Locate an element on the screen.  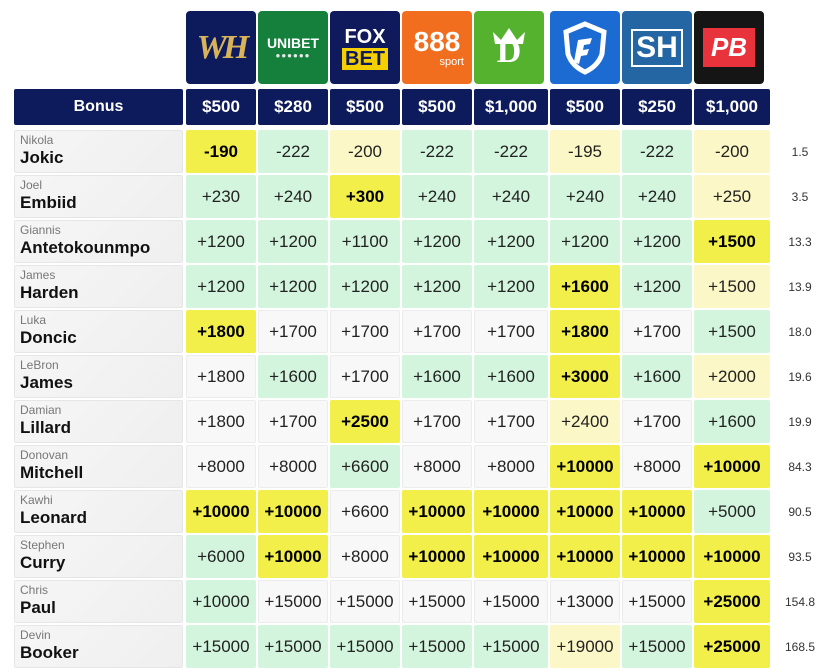
draftkings-logo: D is located at coordinates (509, 47).